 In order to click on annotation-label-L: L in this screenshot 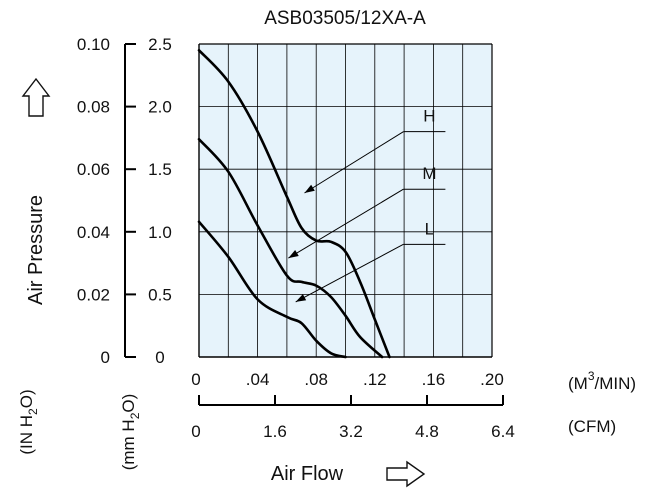, I will do `click(429, 228)`.